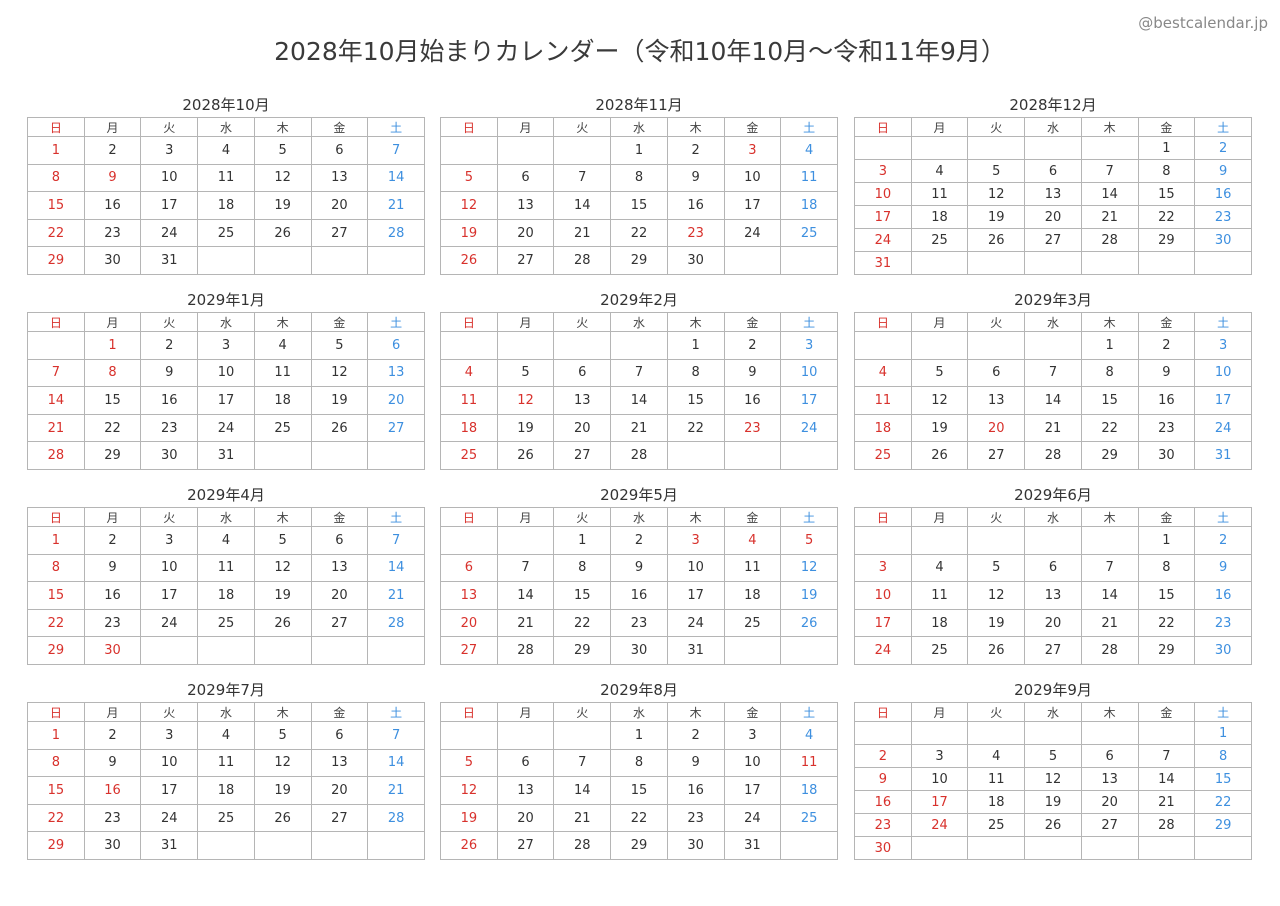 Image resolution: width=1280 pixels, height=906 pixels. What do you see at coordinates (282, 623) in the screenshot?
I see `day-cell: 26` at bounding box center [282, 623].